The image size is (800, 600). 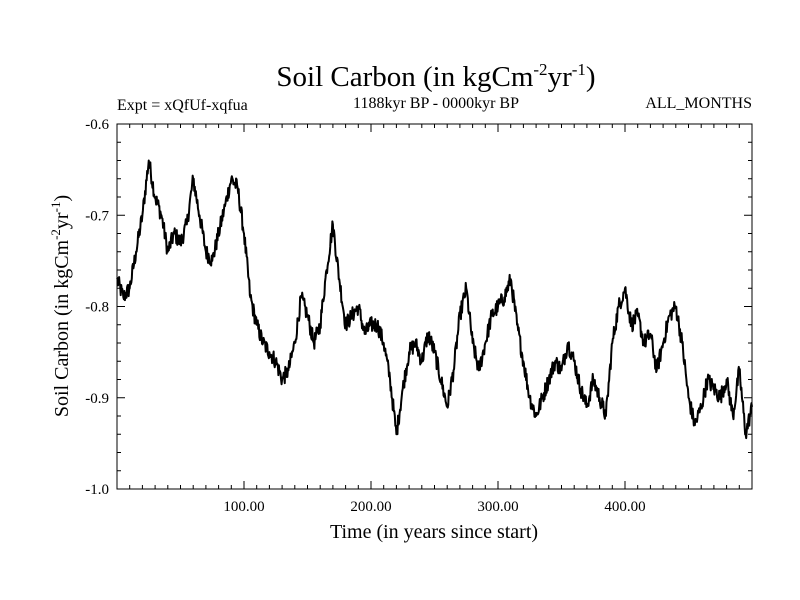 I want to click on x-tick-label: 100.00, so click(x=243, y=507).